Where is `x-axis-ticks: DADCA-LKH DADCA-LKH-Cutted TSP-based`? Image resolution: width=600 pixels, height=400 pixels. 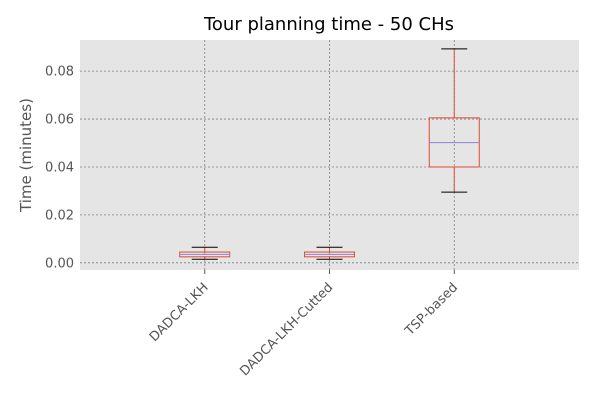 x-axis-ticks: DADCA-LKH DADCA-LKH-Cutted TSP-based is located at coordinates (304, 324).